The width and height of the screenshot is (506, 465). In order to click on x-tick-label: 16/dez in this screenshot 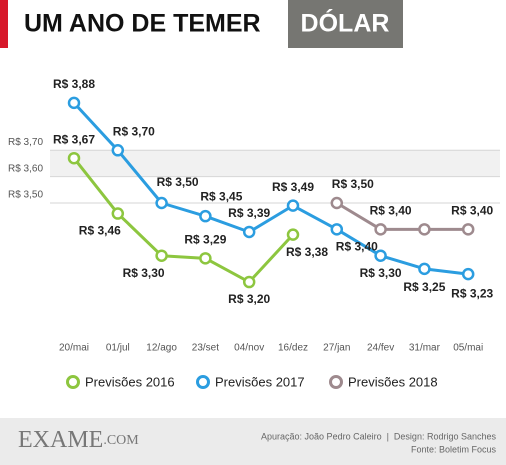, I will do `click(293, 348)`.